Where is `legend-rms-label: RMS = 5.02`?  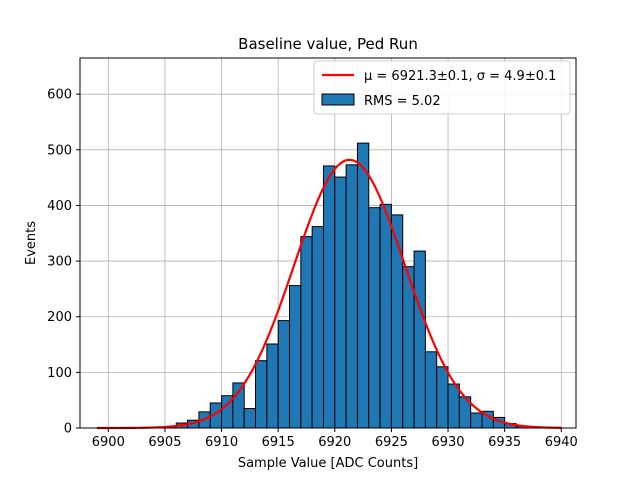 legend-rms-label: RMS = 5.02 is located at coordinates (402, 101).